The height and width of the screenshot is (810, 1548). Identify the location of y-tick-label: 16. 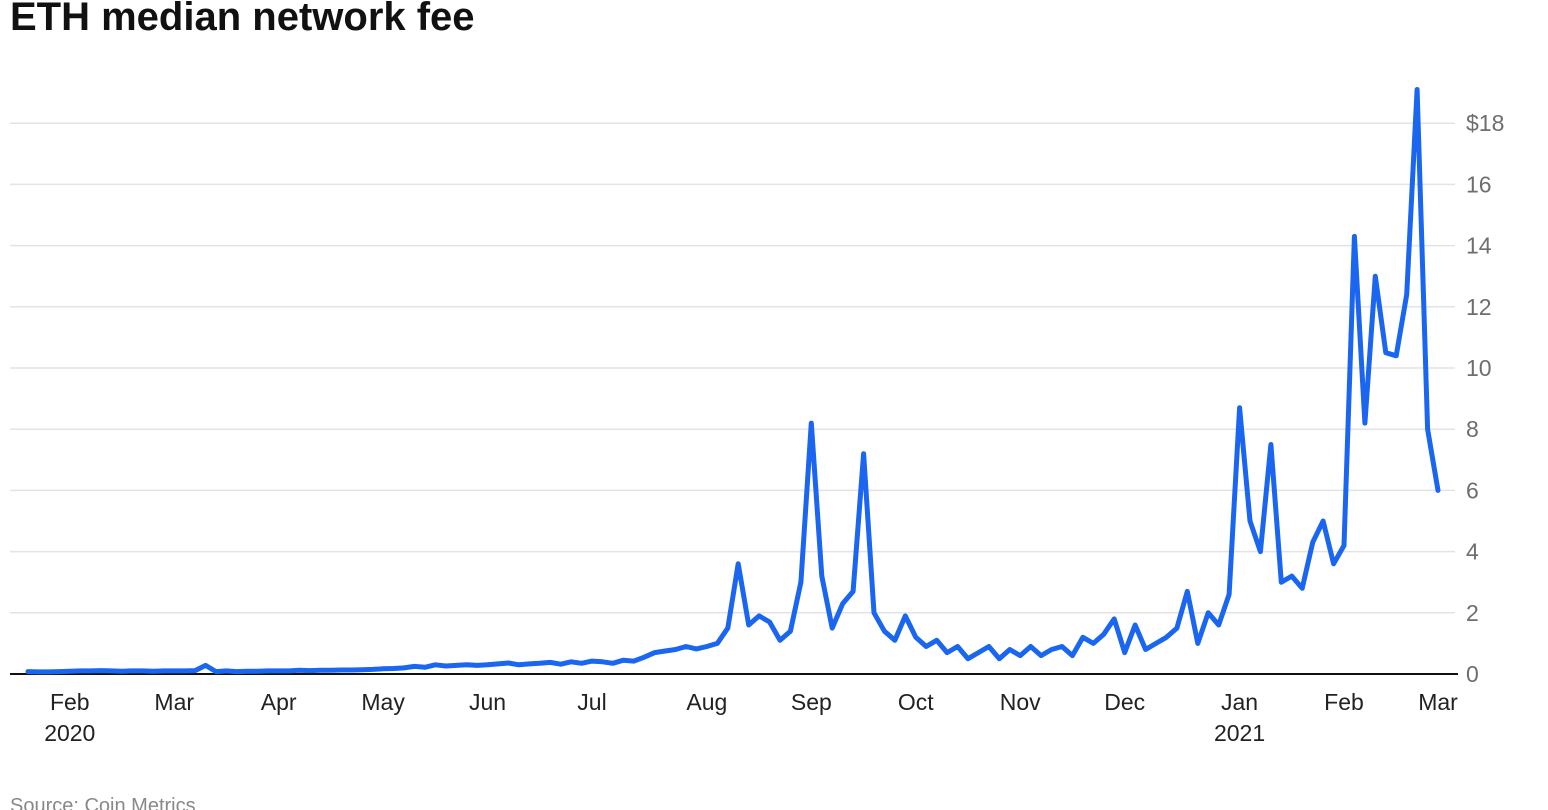
(1479, 184).